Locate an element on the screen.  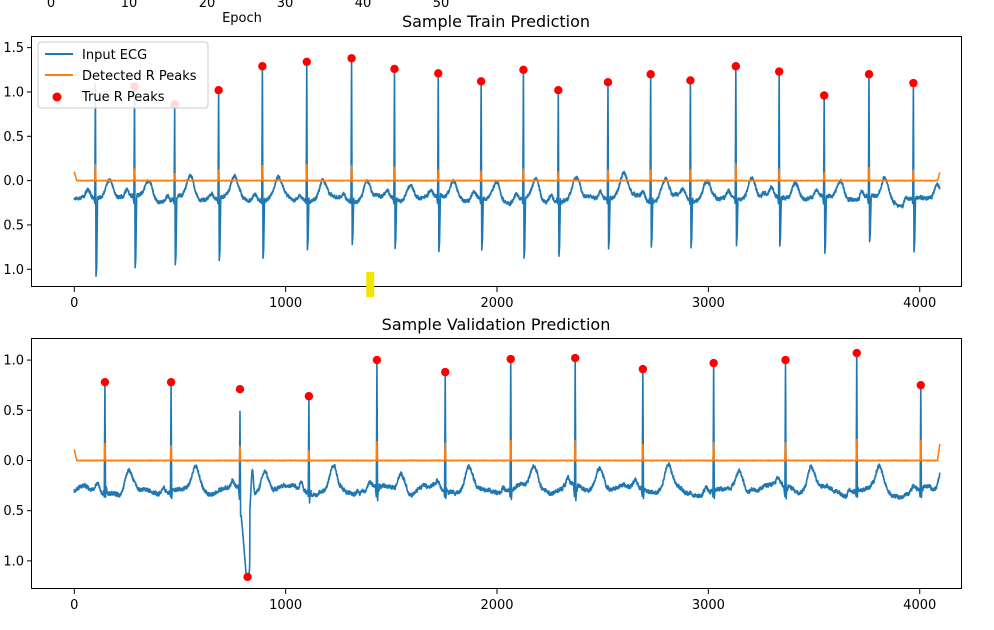
legend: Input ECG Detected R Peaks True R Peaks is located at coordinates (123, 75).